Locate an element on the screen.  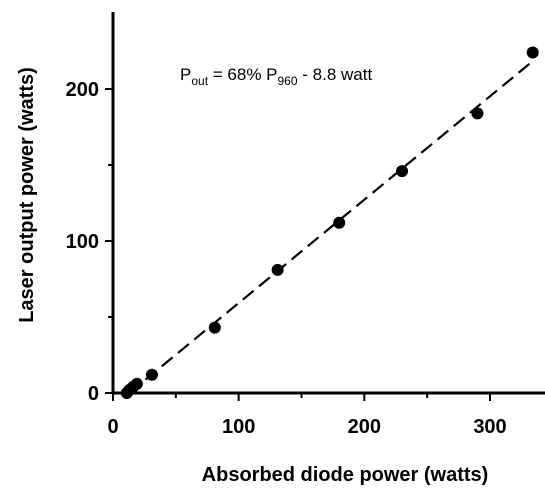
y-tick-label: 100 is located at coordinates (82, 242).